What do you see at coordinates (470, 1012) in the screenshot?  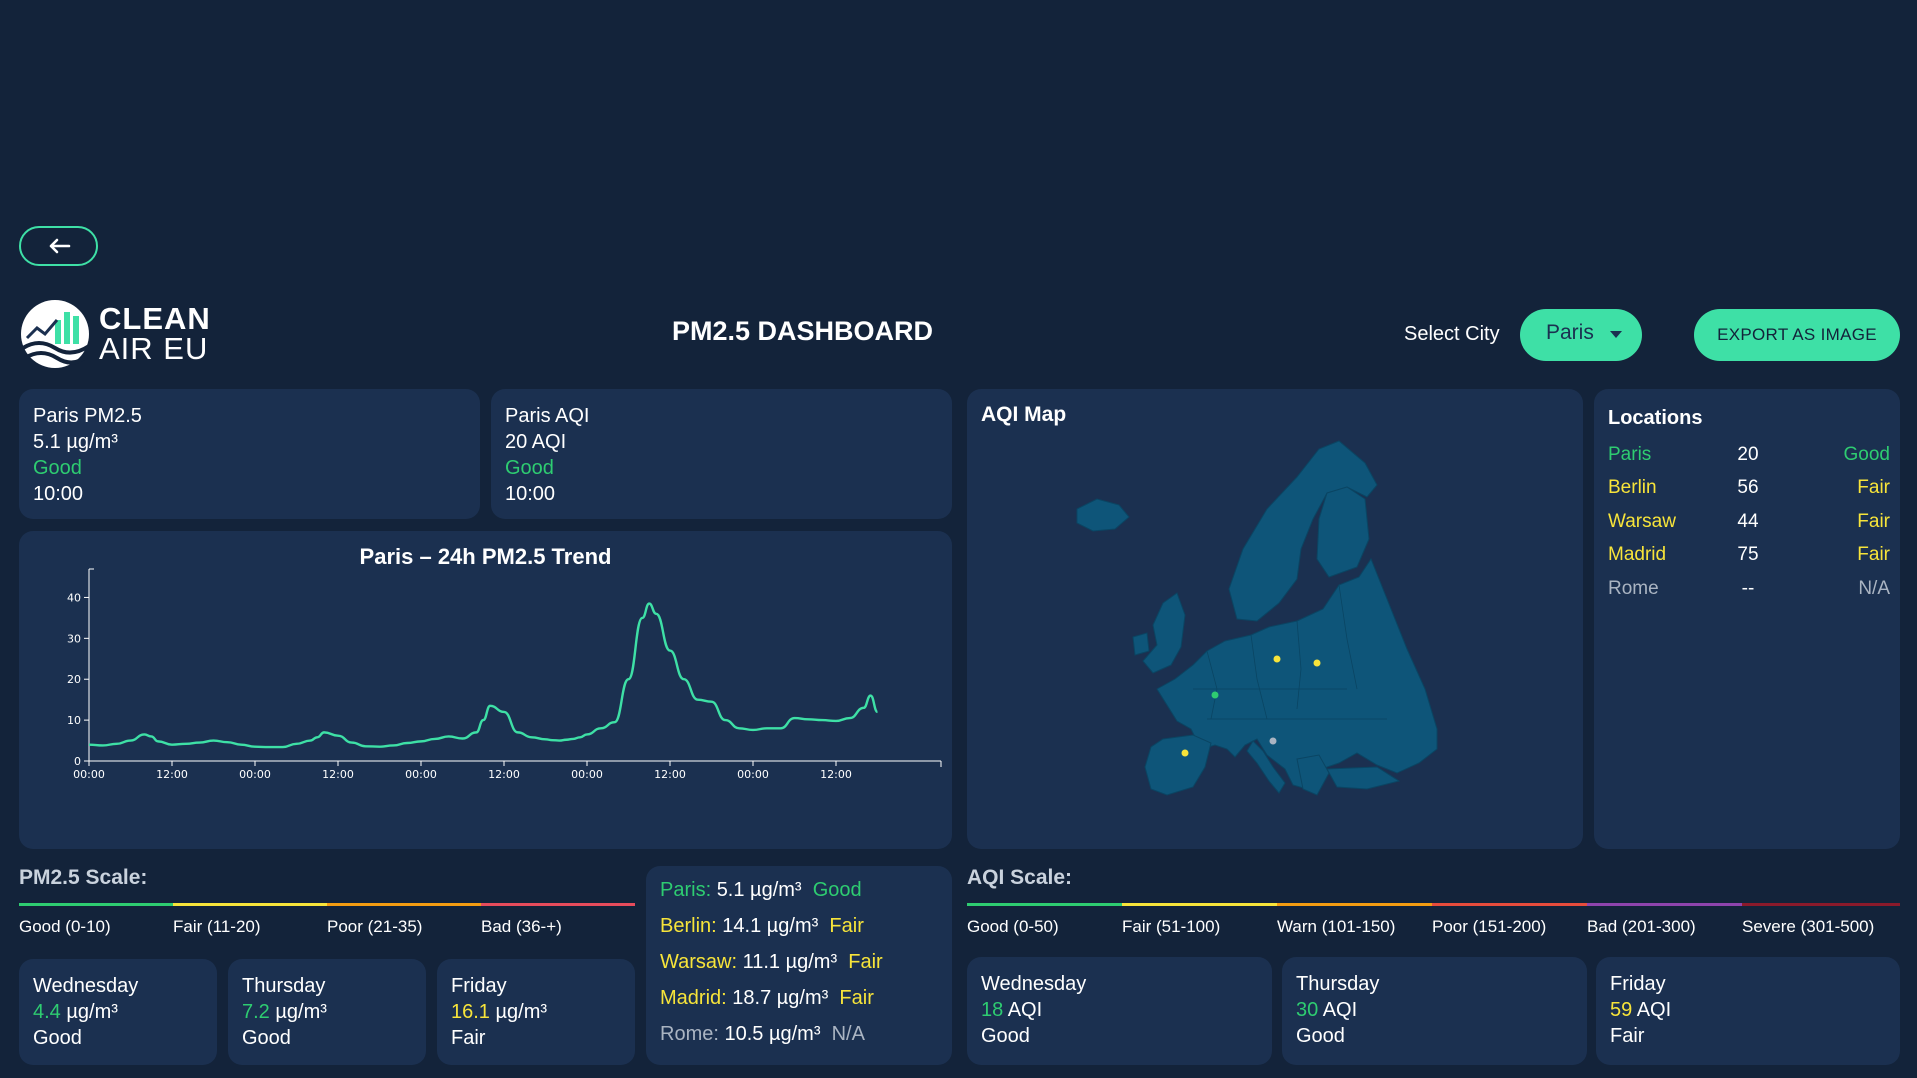 I see `forecast-value: 16.1` at bounding box center [470, 1012].